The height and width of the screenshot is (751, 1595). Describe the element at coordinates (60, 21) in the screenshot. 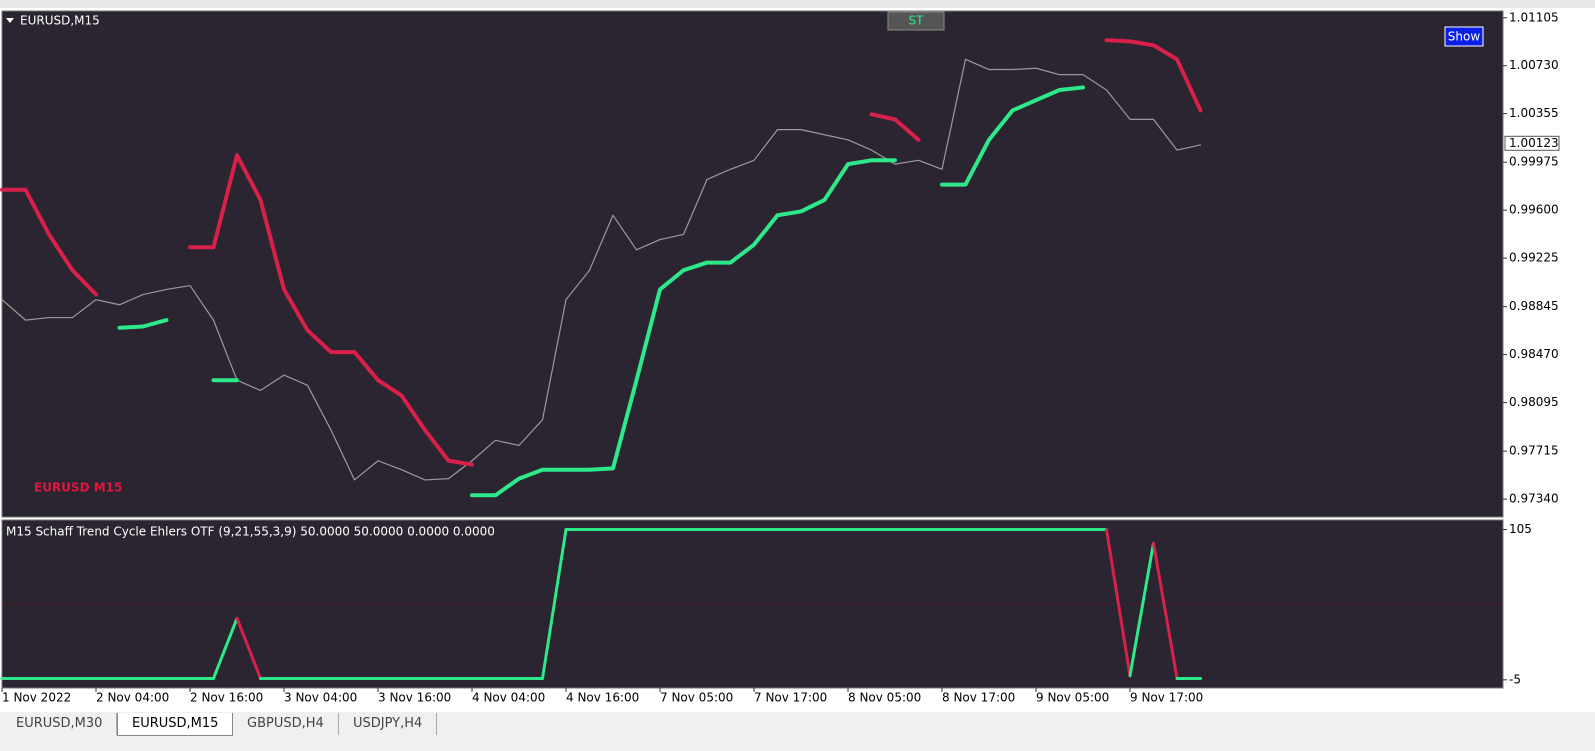

I see `symbol-label: EURUSD,M15` at that location.